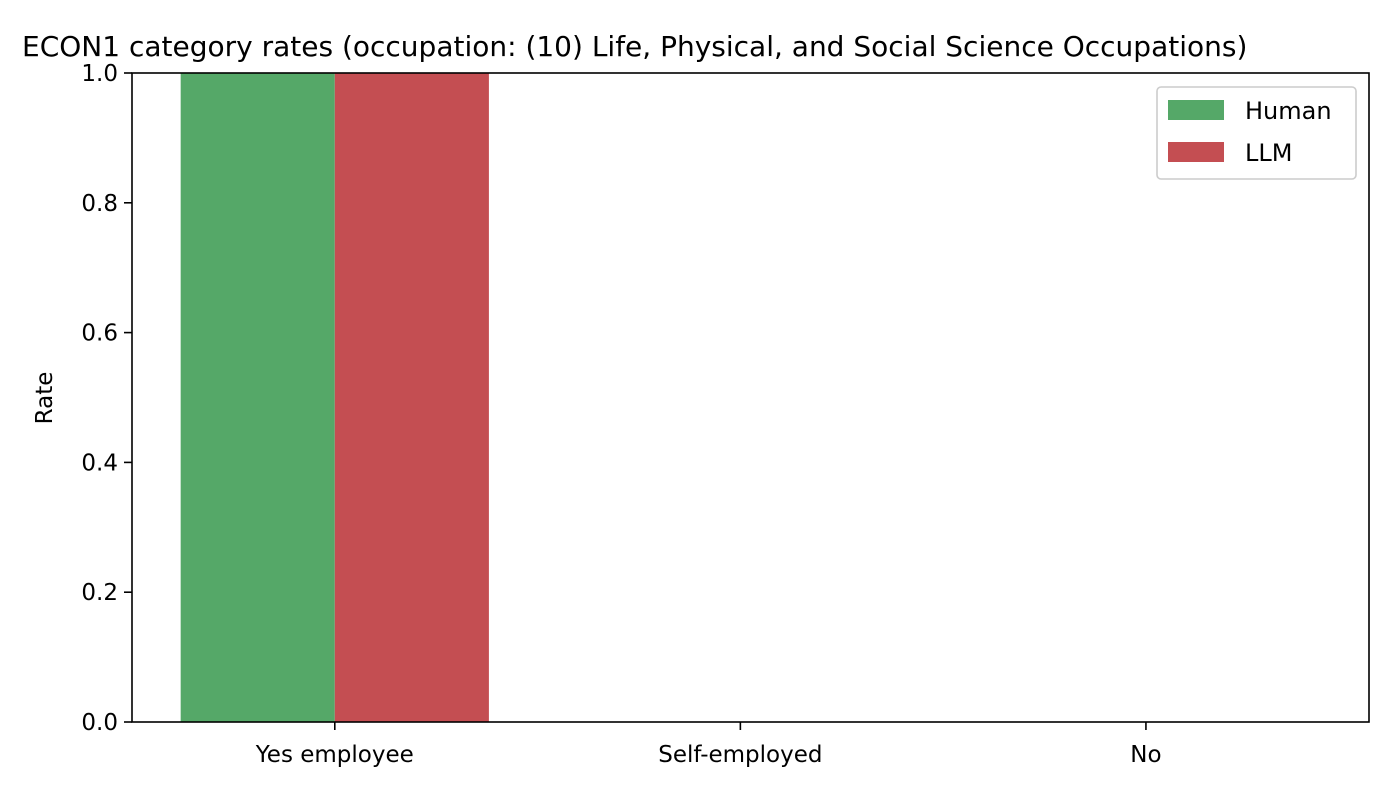 The image size is (1400, 800). I want to click on bar-llm-yes-employee, so click(411, 397).